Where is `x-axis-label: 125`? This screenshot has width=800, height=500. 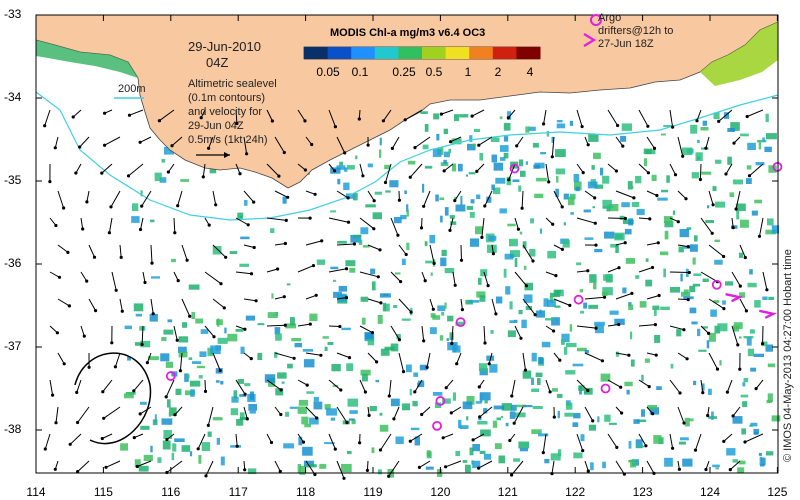
x-axis-label: 125 is located at coordinates (777, 492).